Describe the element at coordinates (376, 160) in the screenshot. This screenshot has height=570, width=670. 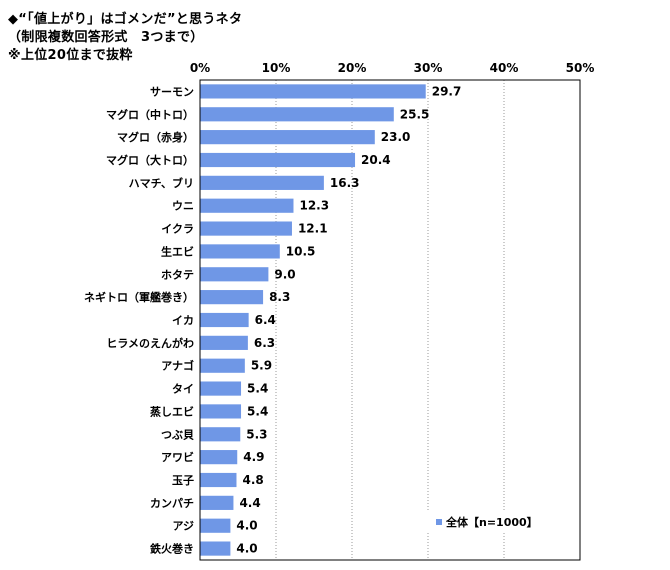
I see `value-label: 20.4` at that location.